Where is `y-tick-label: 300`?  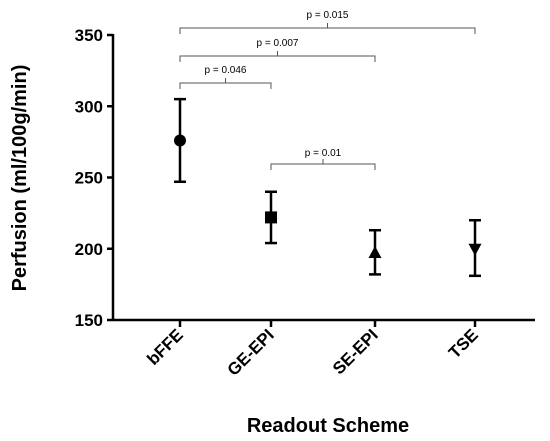 y-tick-label: 300 is located at coordinates (89, 106).